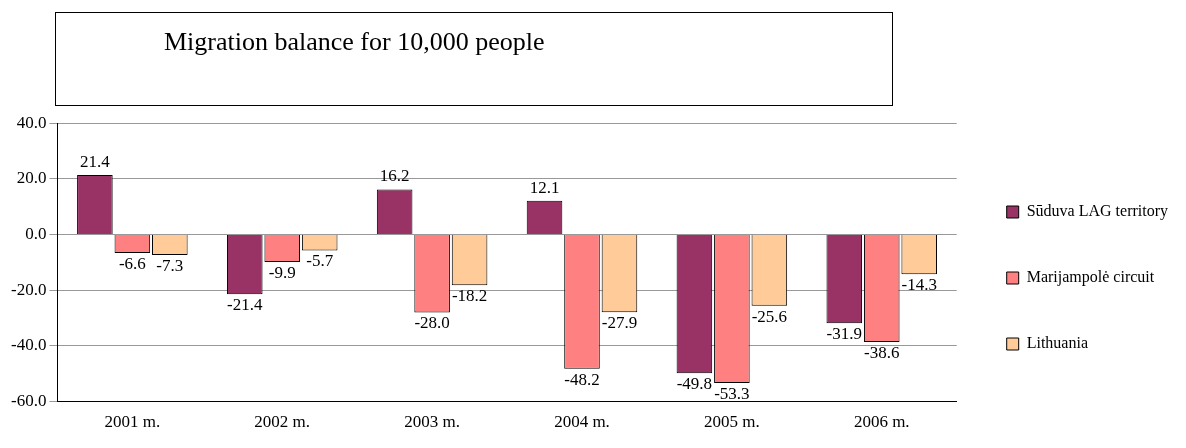  Describe the element at coordinates (1090, 277) in the screenshot. I see `legend-label: Marijampolė circuit` at that location.